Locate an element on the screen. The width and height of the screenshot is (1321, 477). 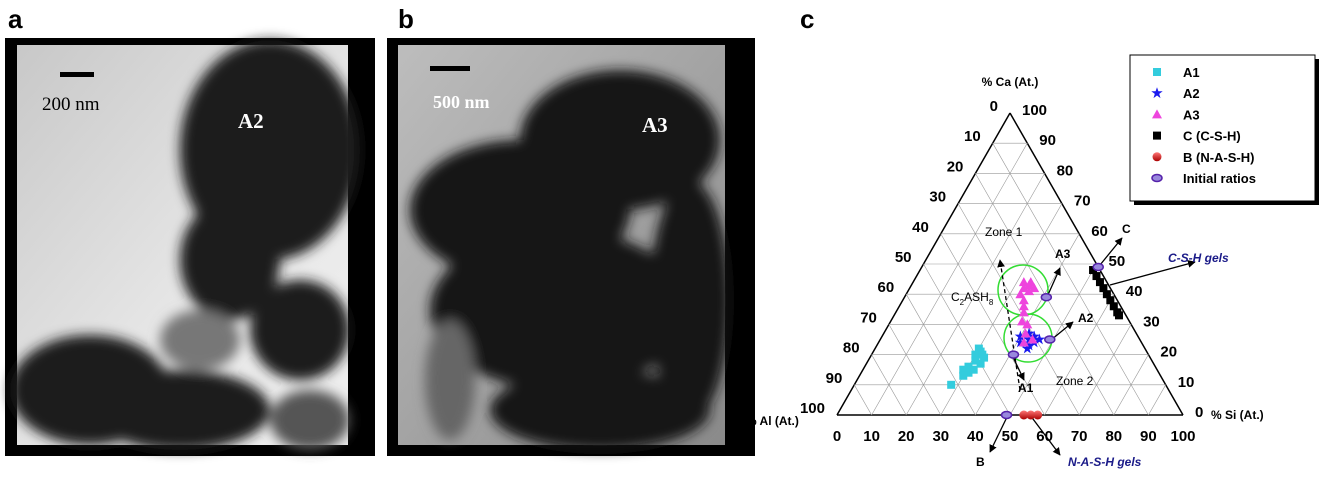
right-tick-label: 40 is located at coordinates (1134, 291).